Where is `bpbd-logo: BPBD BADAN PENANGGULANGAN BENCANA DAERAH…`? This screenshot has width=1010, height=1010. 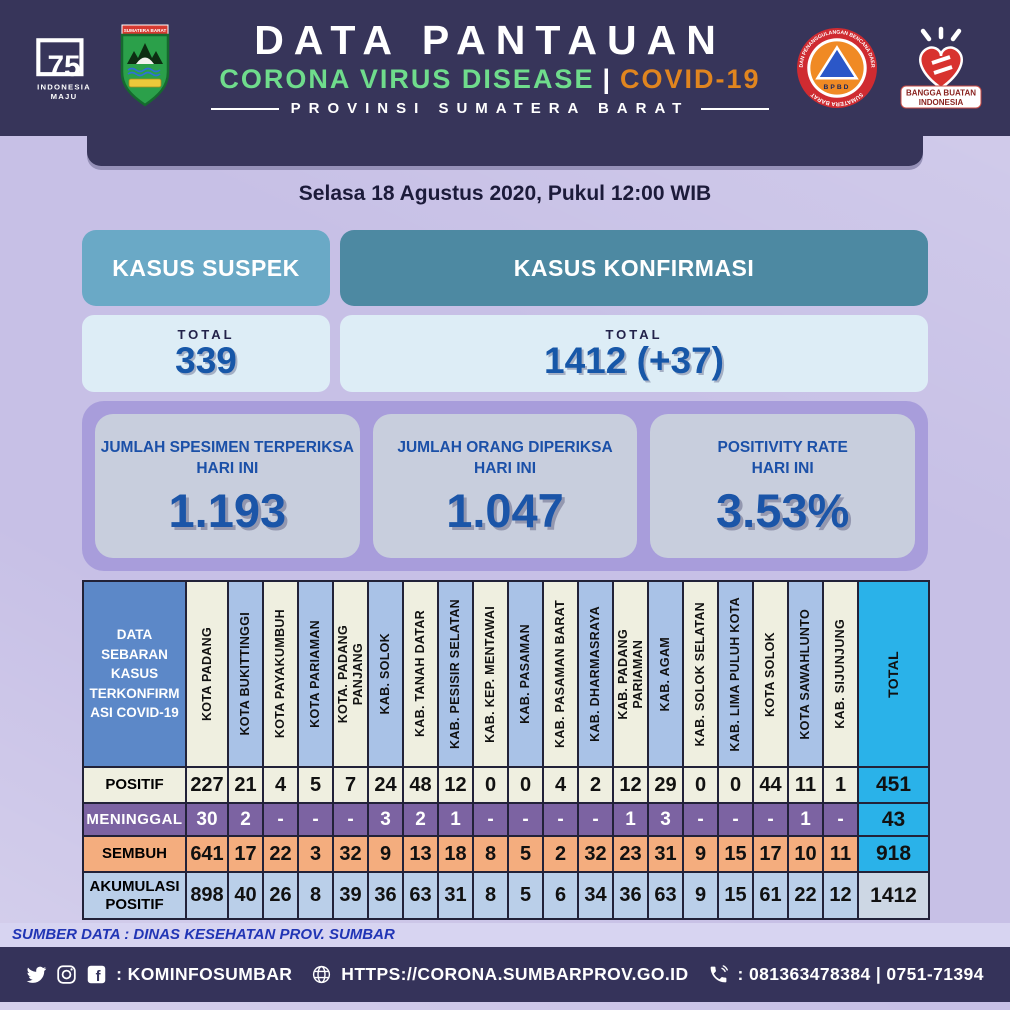 bpbd-logo: BPBD BADAN PENANGGULANGAN BENCANA DAERAH… is located at coordinates (836, 67).